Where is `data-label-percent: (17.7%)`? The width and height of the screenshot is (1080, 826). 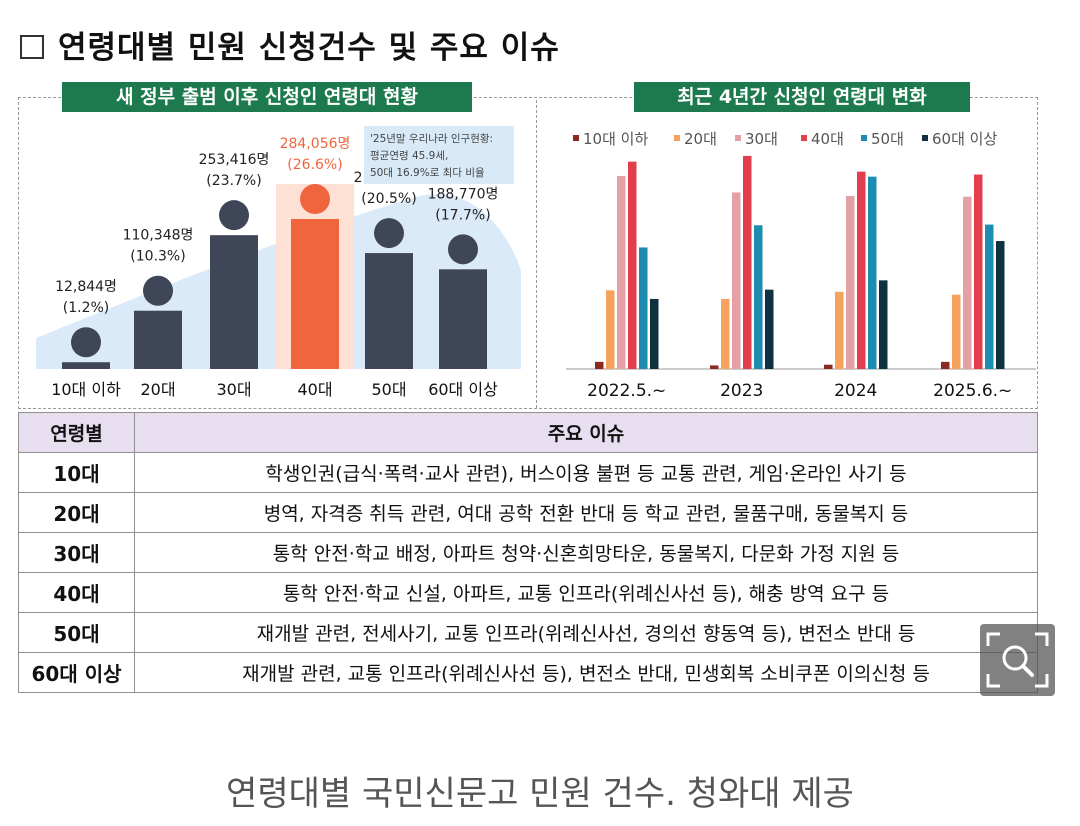
data-label-percent: (17.7%) is located at coordinates (462, 215).